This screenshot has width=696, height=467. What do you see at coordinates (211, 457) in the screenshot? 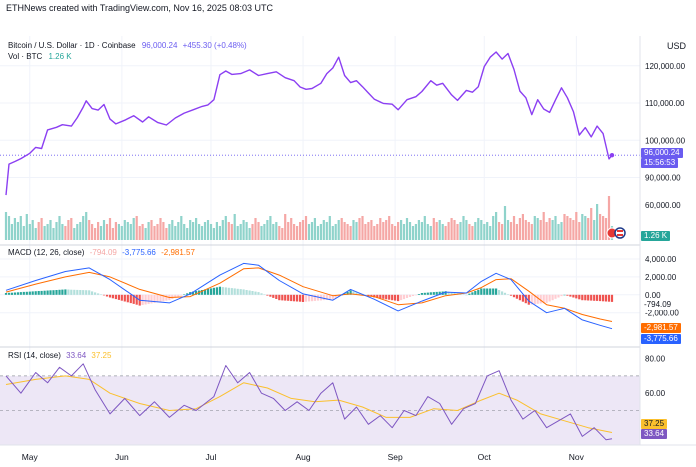
I see `x-tick-label: Jul` at bounding box center [211, 457].